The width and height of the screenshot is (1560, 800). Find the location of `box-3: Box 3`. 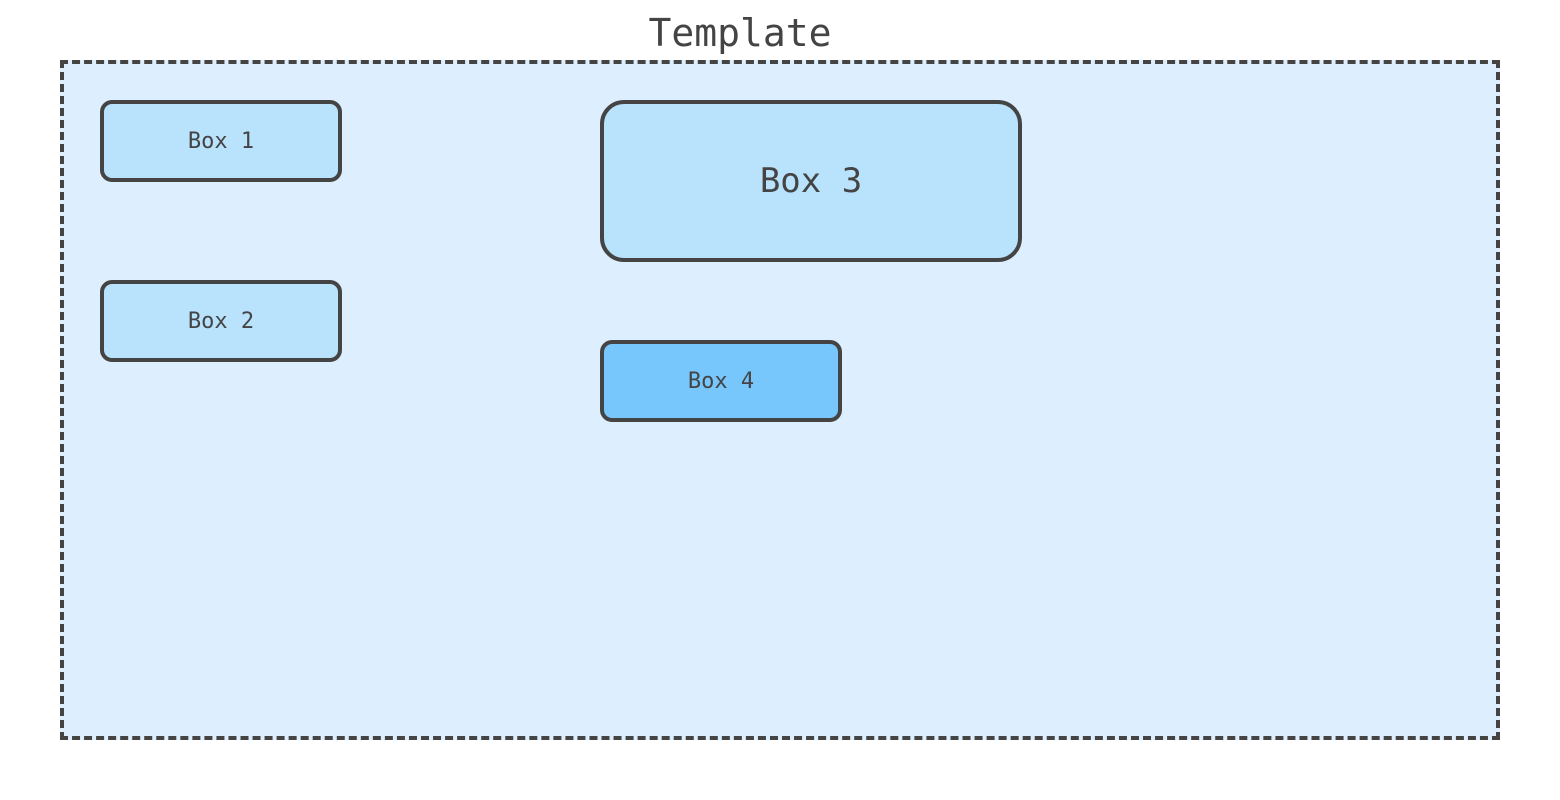

box-3: Box 3 is located at coordinates (811, 181).